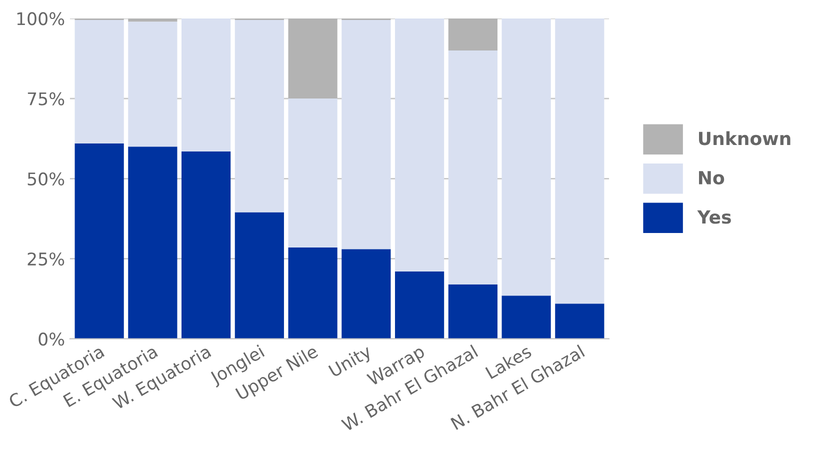 Image resolution: width=823 pixels, height=461 pixels. Describe the element at coordinates (40, 19) in the screenshot. I see `y-tick-label: 100%` at that location.